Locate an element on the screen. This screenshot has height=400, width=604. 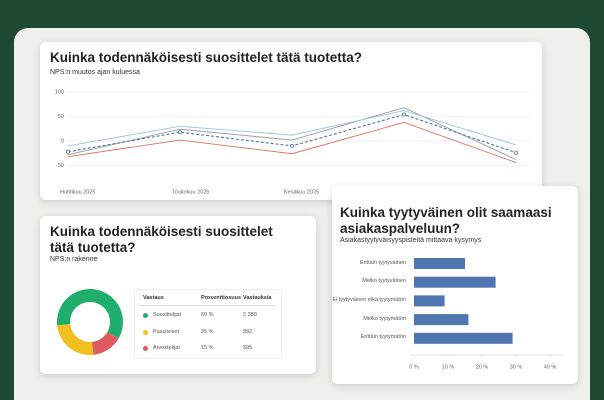
card-subtitle: NPS:n muutos ajan kuluessa is located at coordinates (95, 72).